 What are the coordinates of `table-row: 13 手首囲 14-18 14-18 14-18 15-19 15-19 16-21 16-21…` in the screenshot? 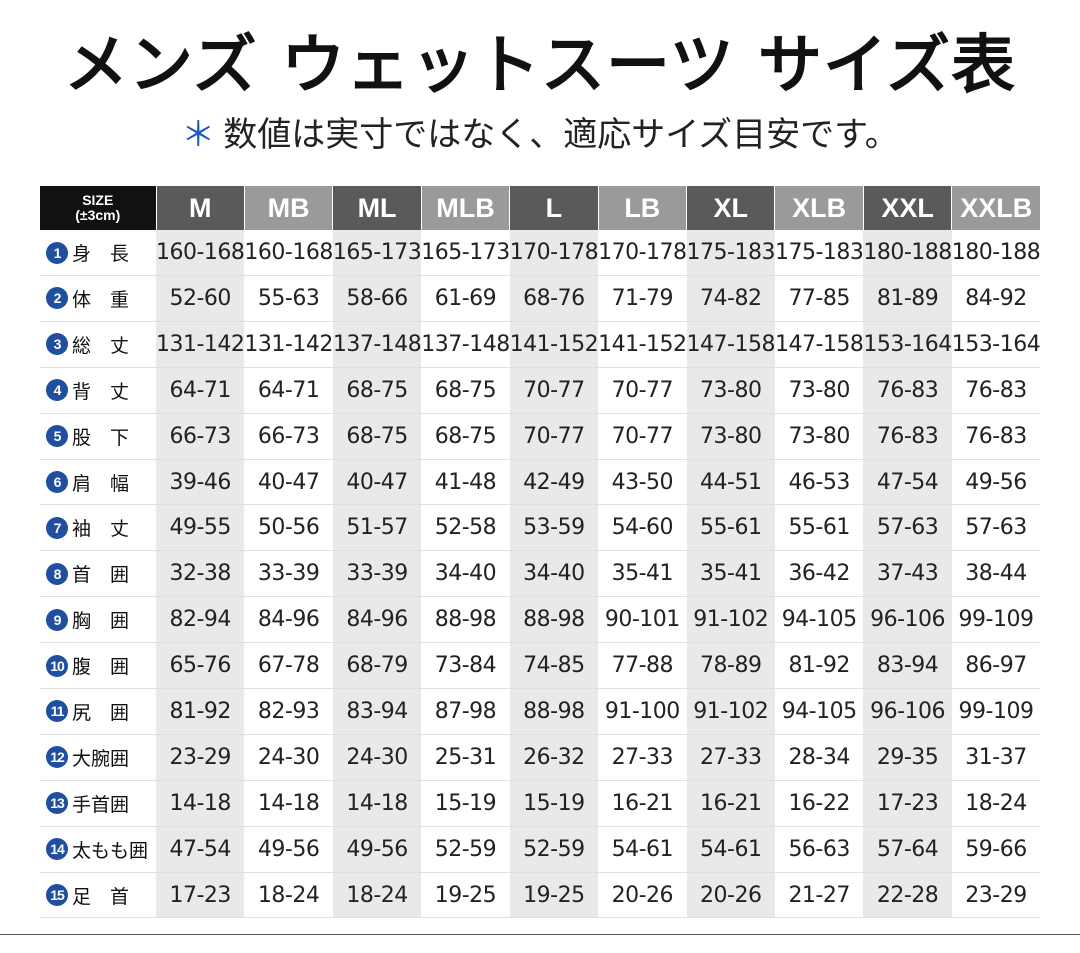 It's located at (540, 803).